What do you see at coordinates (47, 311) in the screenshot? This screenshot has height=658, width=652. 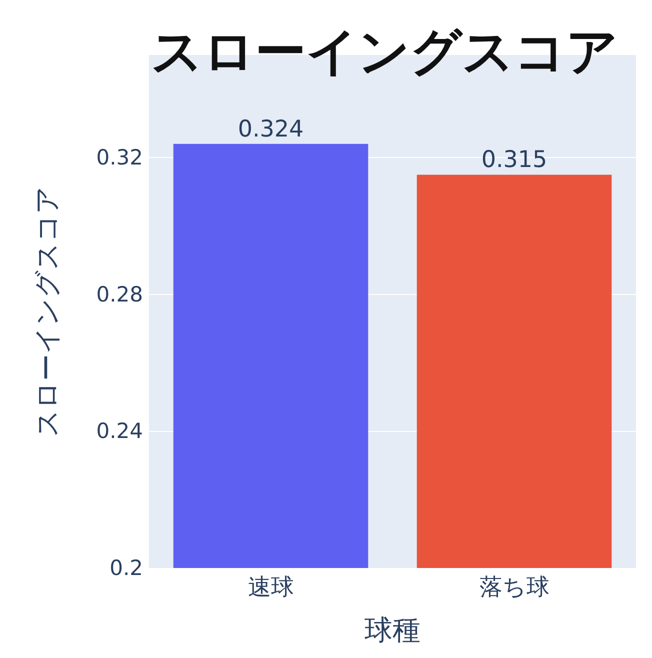 I see `y-axis-title: スローイングスコア` at bounding box center [47, 311].